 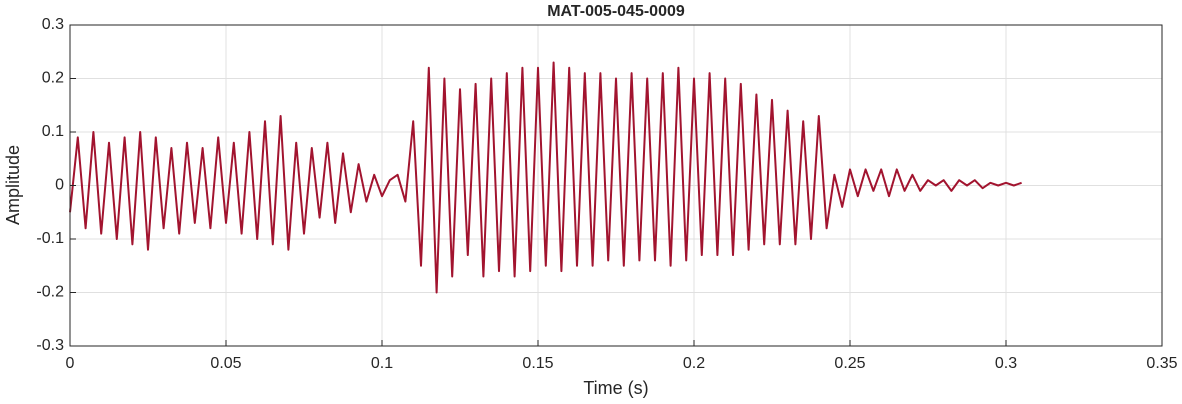 I want to click on y-tick-label: -0.3, so click(x=50, y=345).